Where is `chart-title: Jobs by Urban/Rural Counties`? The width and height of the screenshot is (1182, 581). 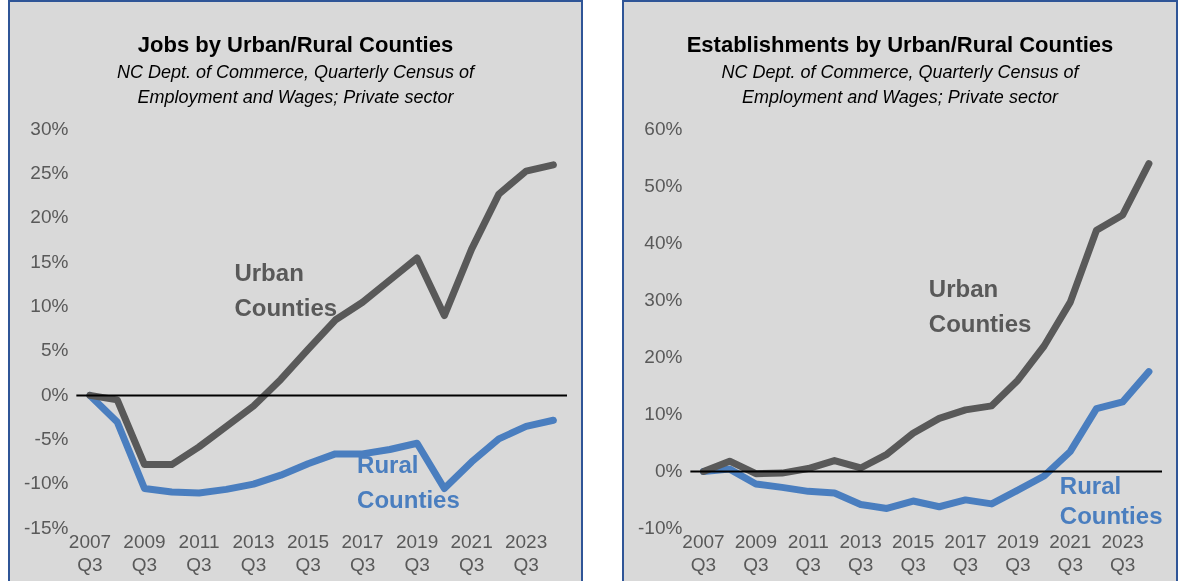 chart-title: Jobs by Urban/Rural Counties is located at coordinates (295, 45).